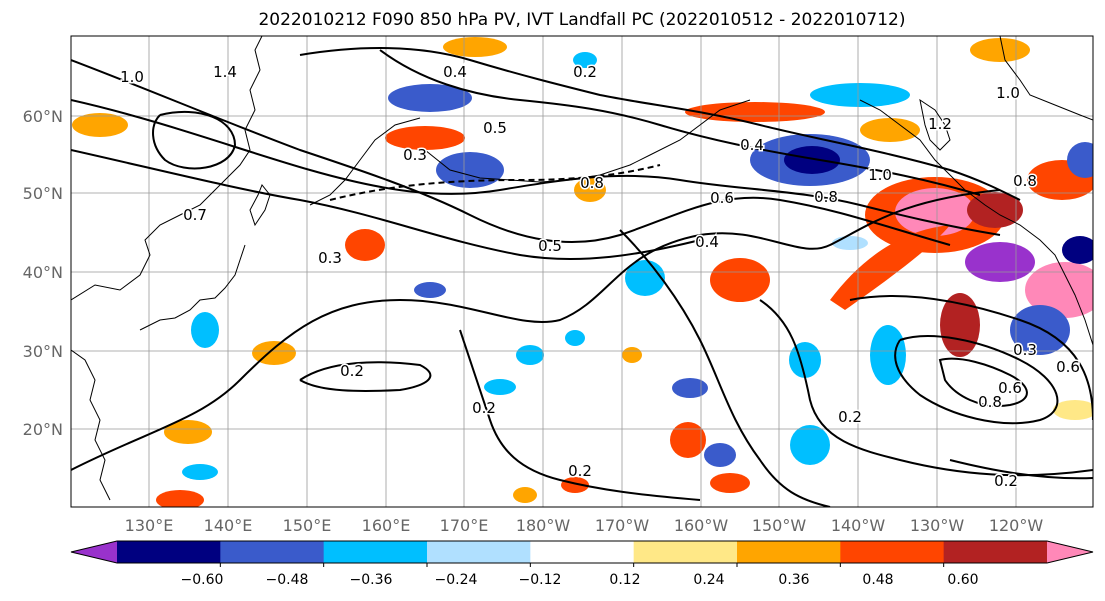 Image resolution: width=1105 pixels, height=601 pixels. Describe the element at coordinates (386, 525) in the screenshot. I see `lon-label: 160°E` at that location.